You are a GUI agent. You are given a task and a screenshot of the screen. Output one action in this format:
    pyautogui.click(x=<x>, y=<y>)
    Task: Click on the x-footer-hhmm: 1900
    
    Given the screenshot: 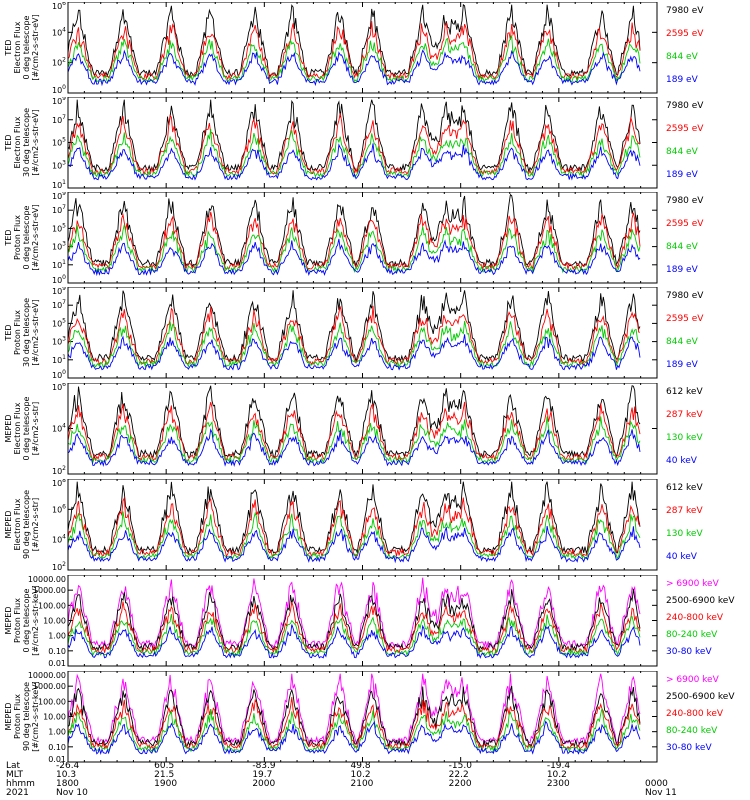 What is the action you would take?
    pyautogui.click(x=166, y=784)
    